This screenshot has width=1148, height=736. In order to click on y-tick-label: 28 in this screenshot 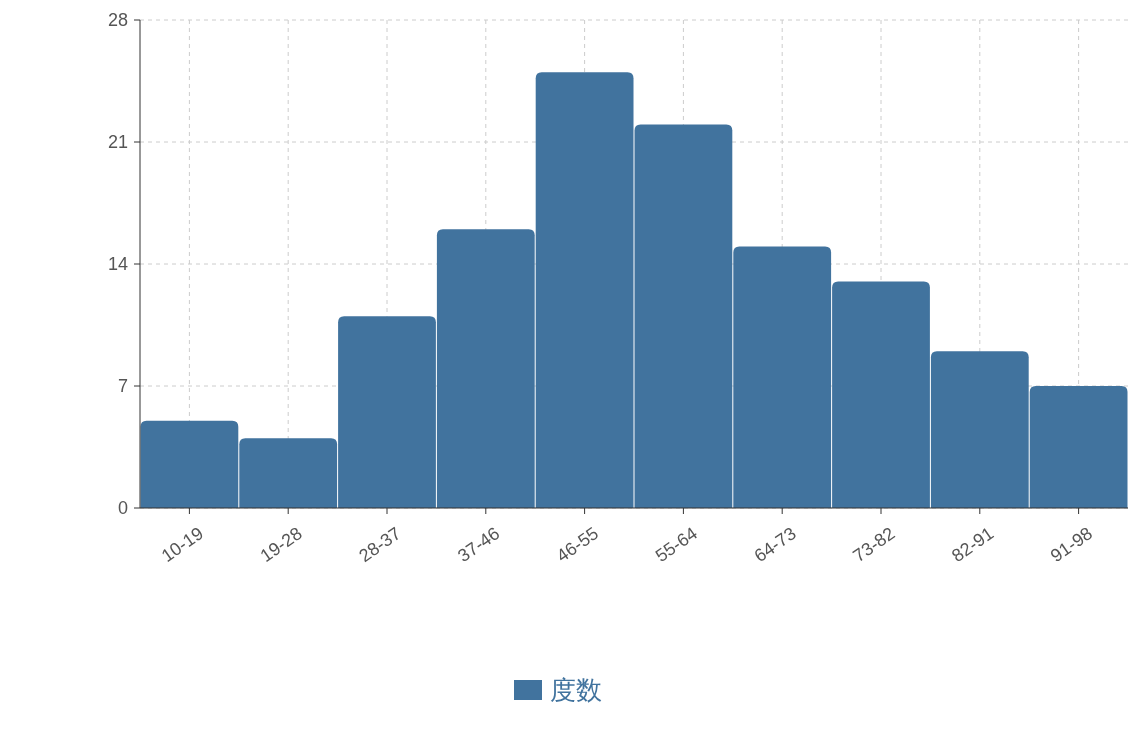, I will do `click(117, 20)`.